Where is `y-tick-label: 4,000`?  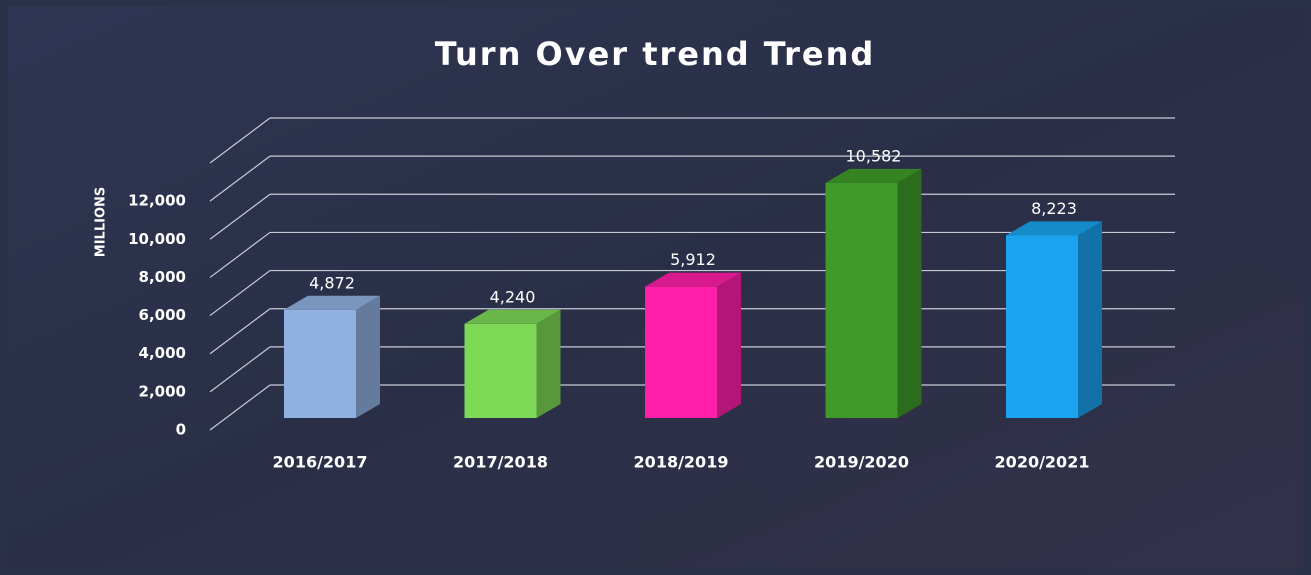
y-tick-label: 4,000 is located at coordinates (162, 353).